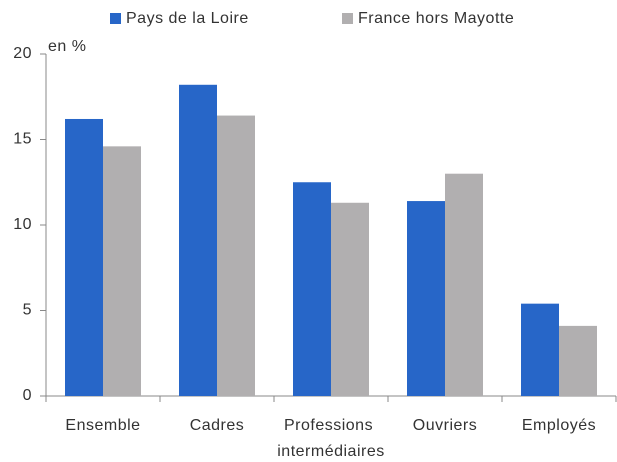 This screenshot has height=462, width=617. What do you see at coordinates (27, 310) in the screenshot?
I see `y-tick-label: 5` at bounding box center [27, 310].